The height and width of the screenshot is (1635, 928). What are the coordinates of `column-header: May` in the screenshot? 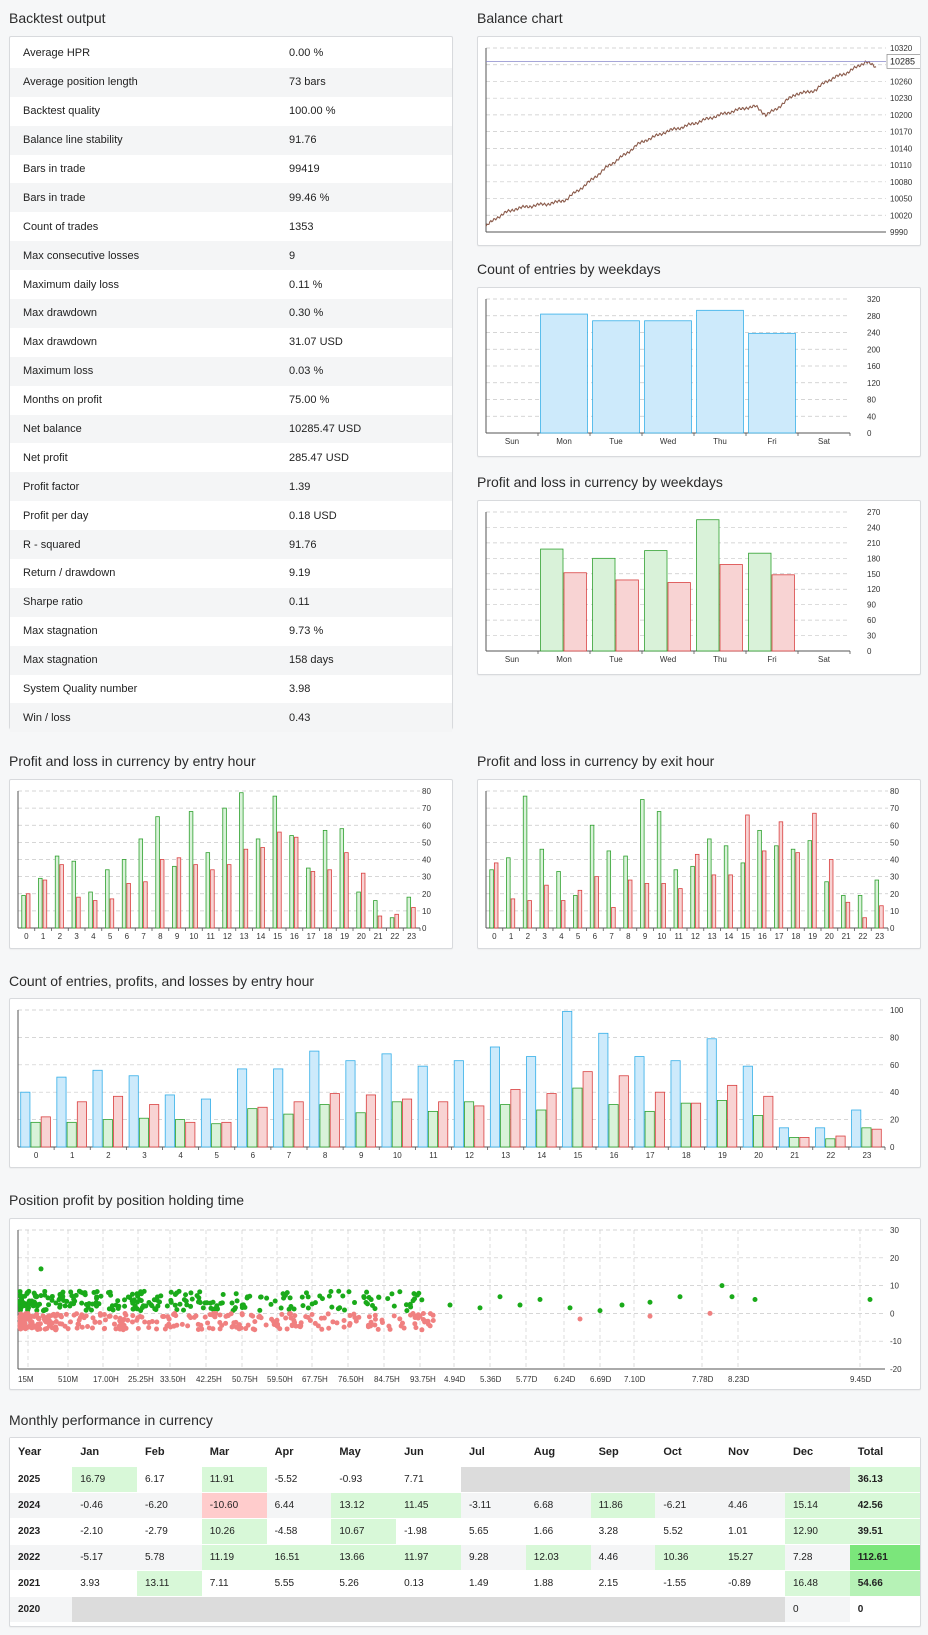 It's located at (364, 1452).